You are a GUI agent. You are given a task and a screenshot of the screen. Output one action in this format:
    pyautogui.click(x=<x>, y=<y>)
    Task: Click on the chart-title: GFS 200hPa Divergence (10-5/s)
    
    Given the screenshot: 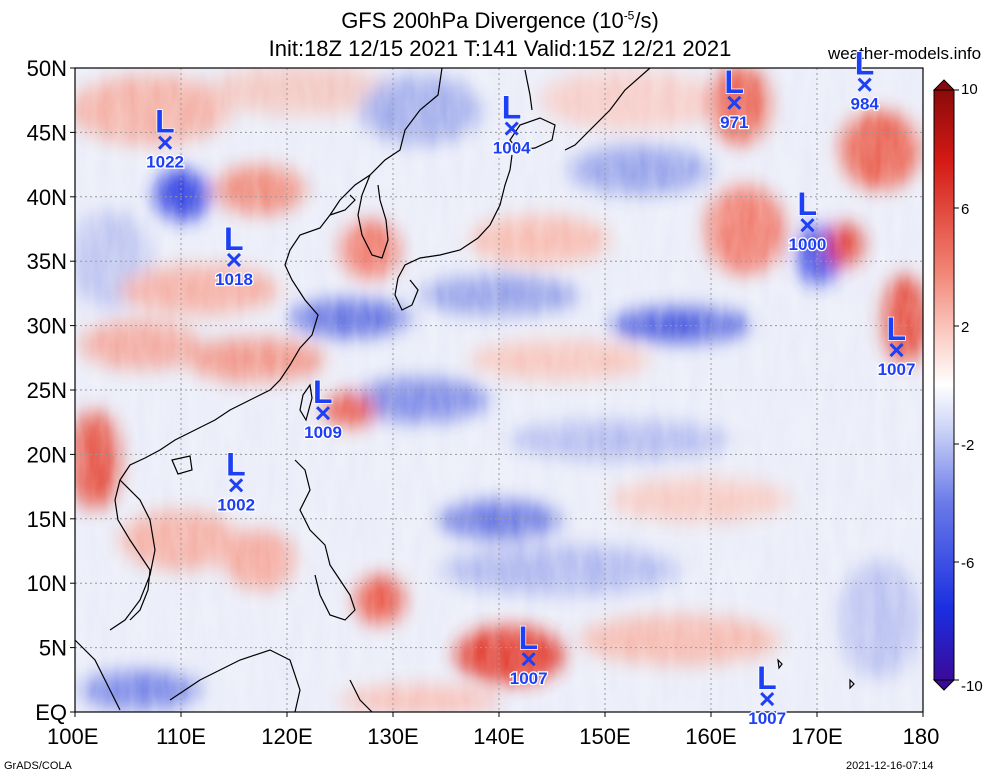 What is the action you would take?
    pyautogui.click(x=500, y=21)
    